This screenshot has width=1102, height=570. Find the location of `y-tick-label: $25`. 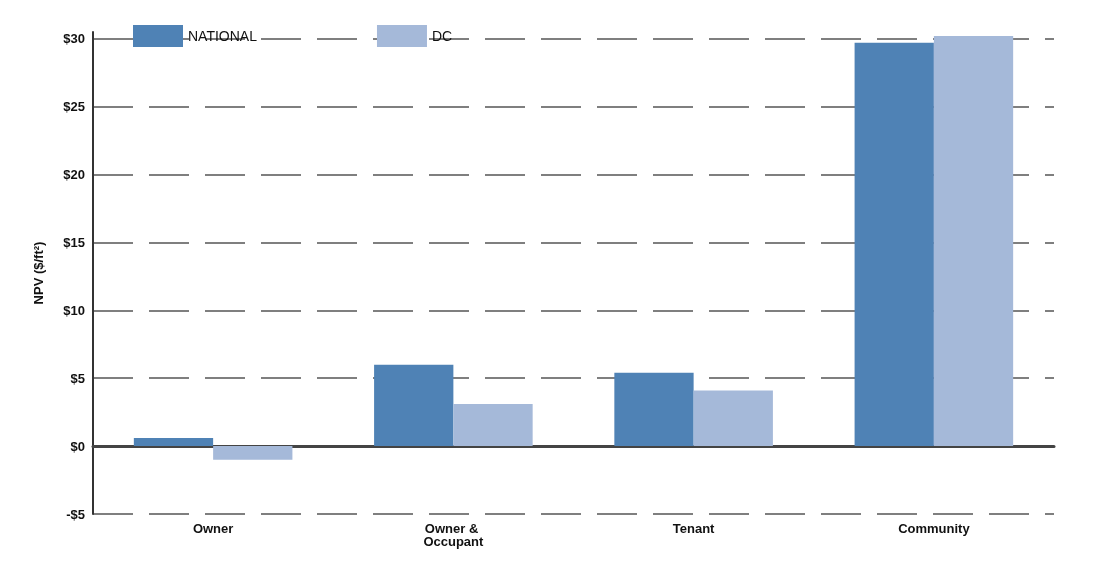

y-tick-label: $25 is located at coordinates (74, 107).